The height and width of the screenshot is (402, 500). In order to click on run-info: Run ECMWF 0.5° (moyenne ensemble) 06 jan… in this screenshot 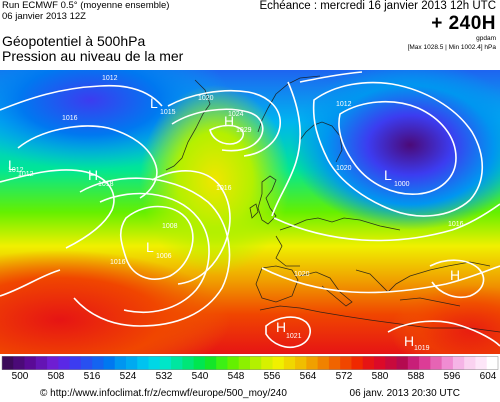, I will do `click(85, 11)`.